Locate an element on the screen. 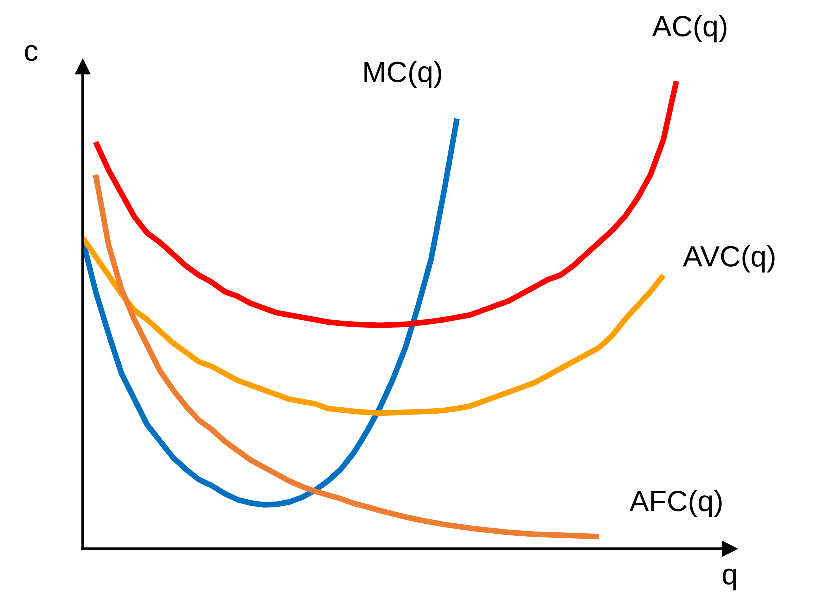  y-axis-title: c is located at coordinates (31, 53).